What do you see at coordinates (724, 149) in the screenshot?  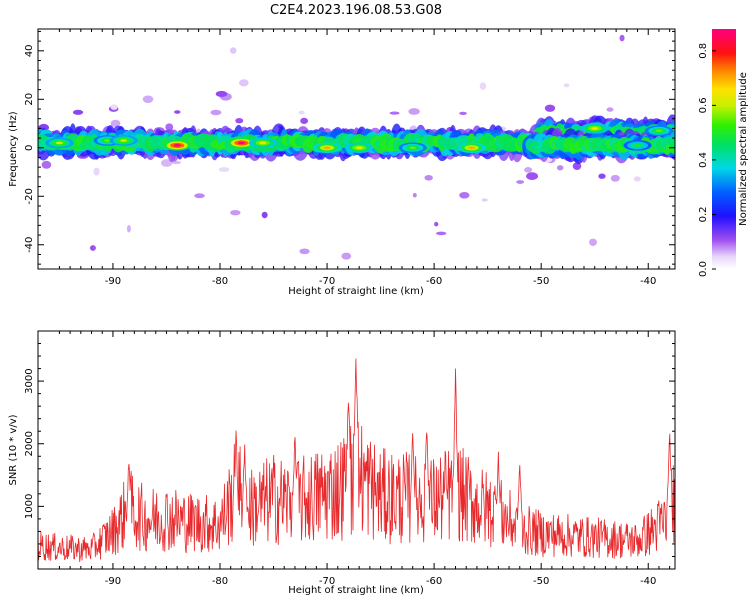 I see `colorbar-gradient` at bounding box center [724, 149].